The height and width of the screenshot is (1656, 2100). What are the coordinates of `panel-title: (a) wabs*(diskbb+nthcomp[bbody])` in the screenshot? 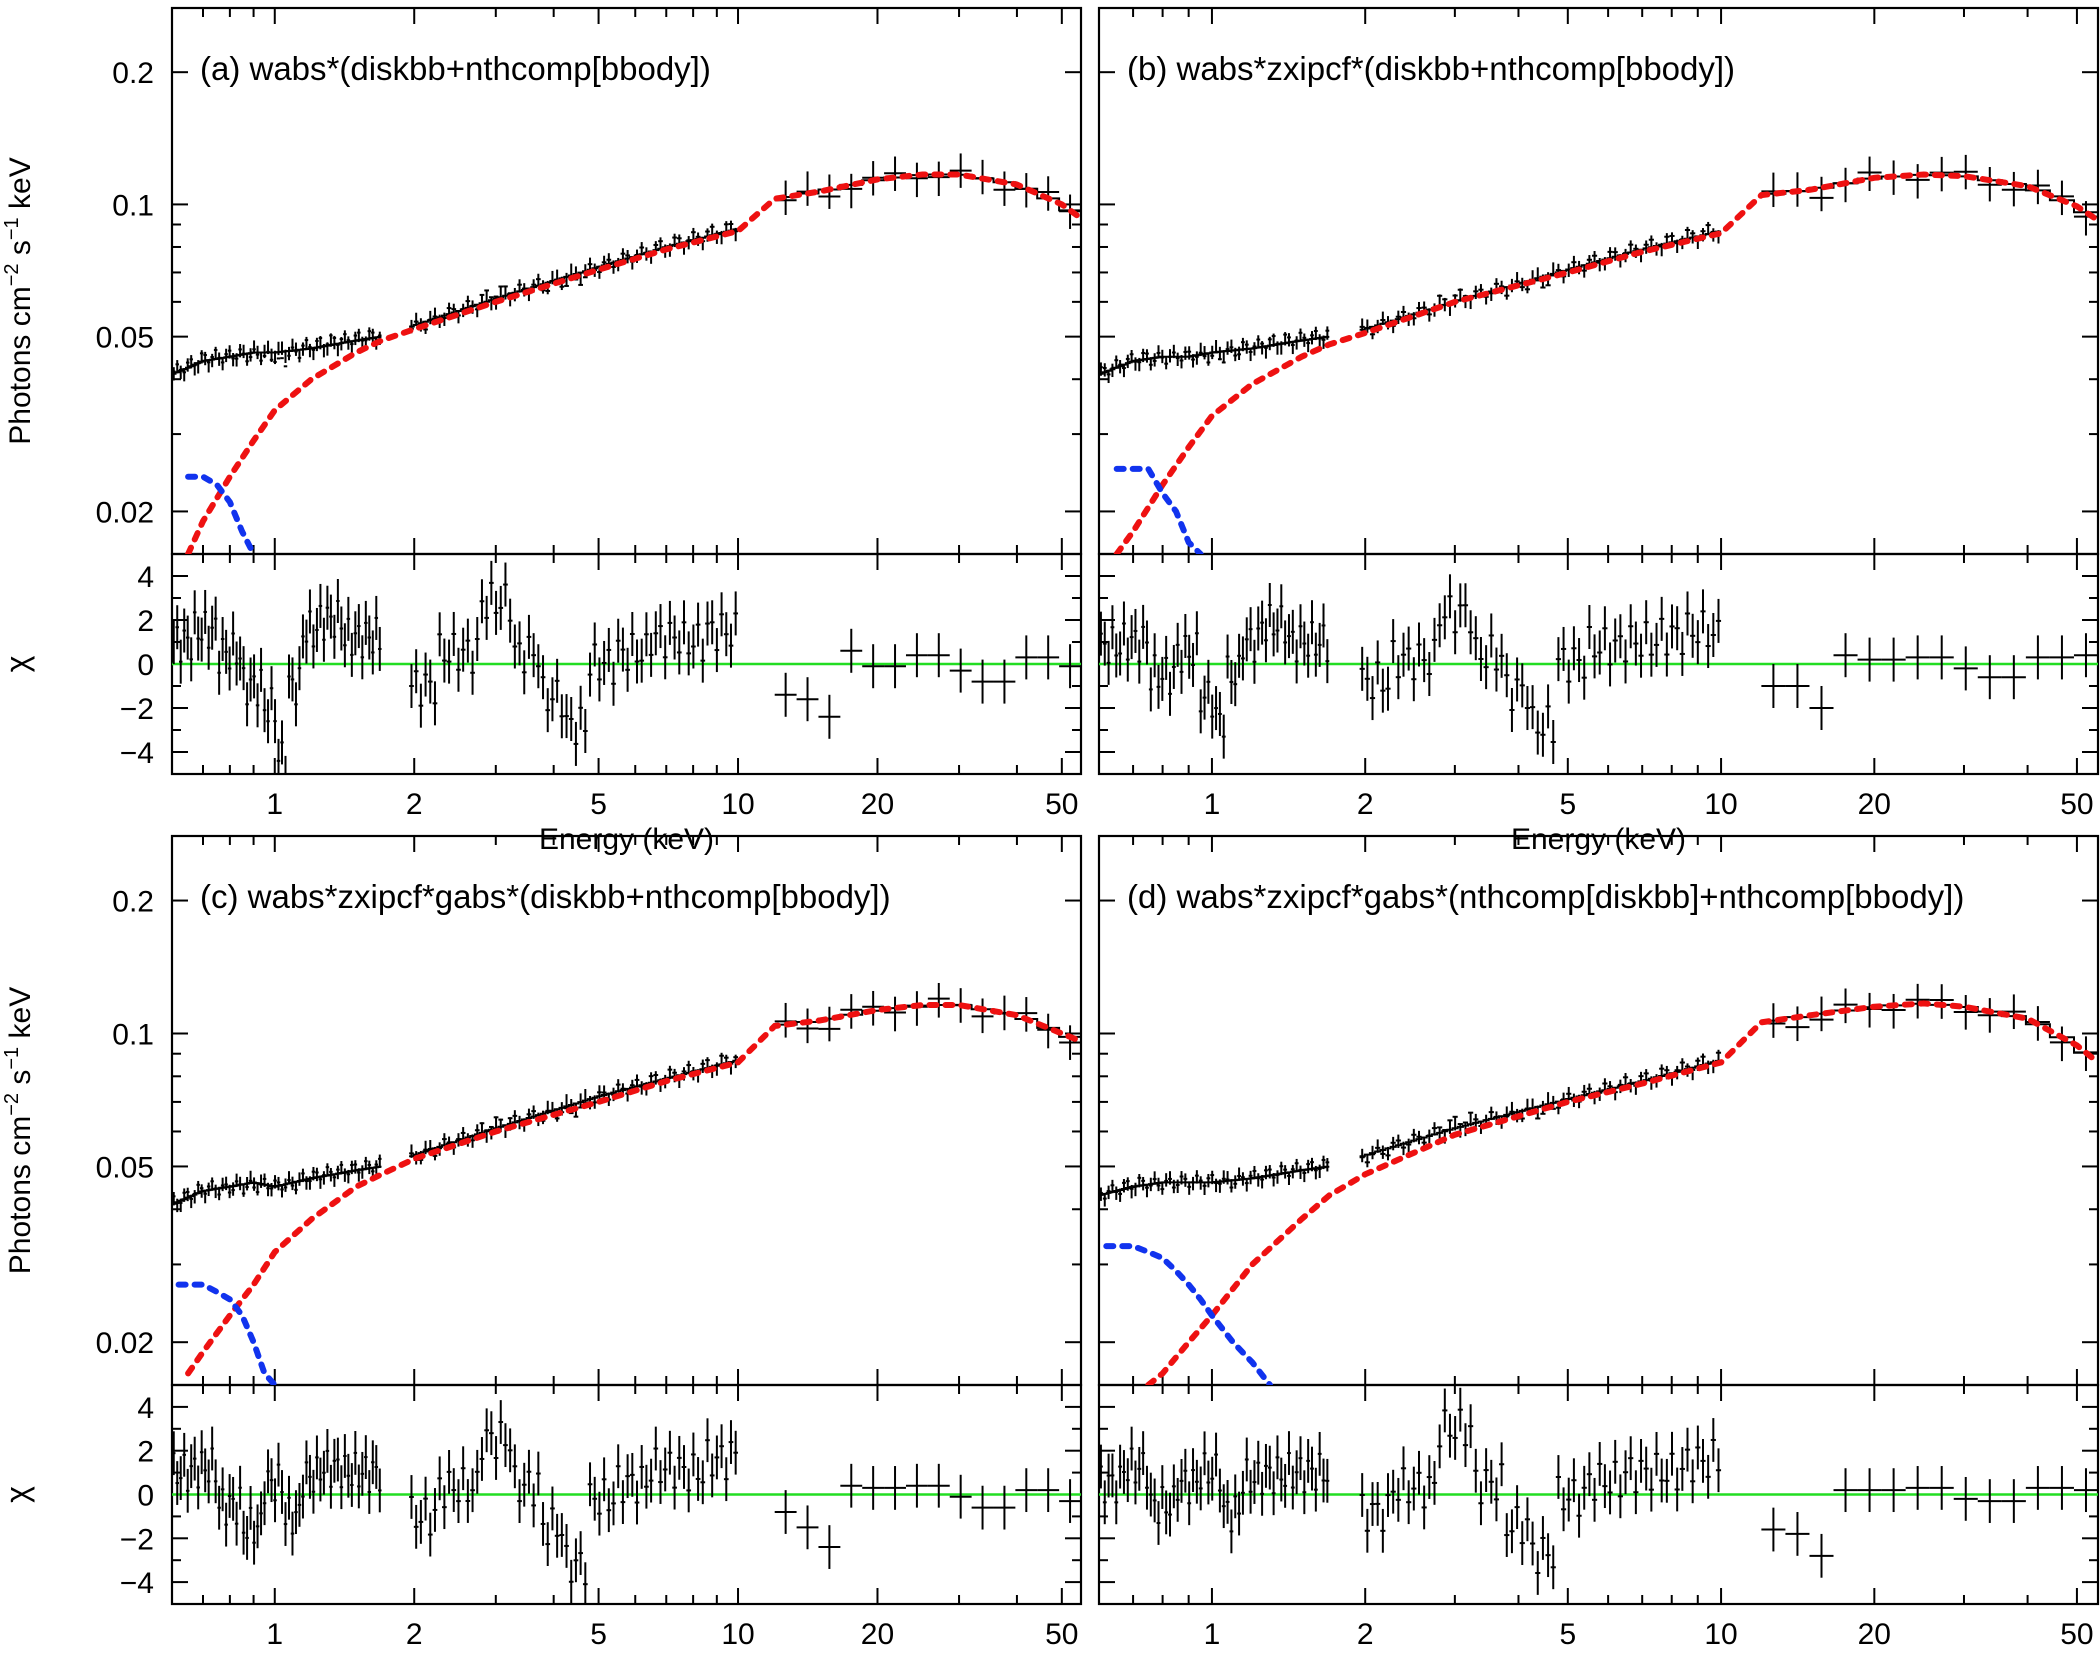 It's located at (455, 68).